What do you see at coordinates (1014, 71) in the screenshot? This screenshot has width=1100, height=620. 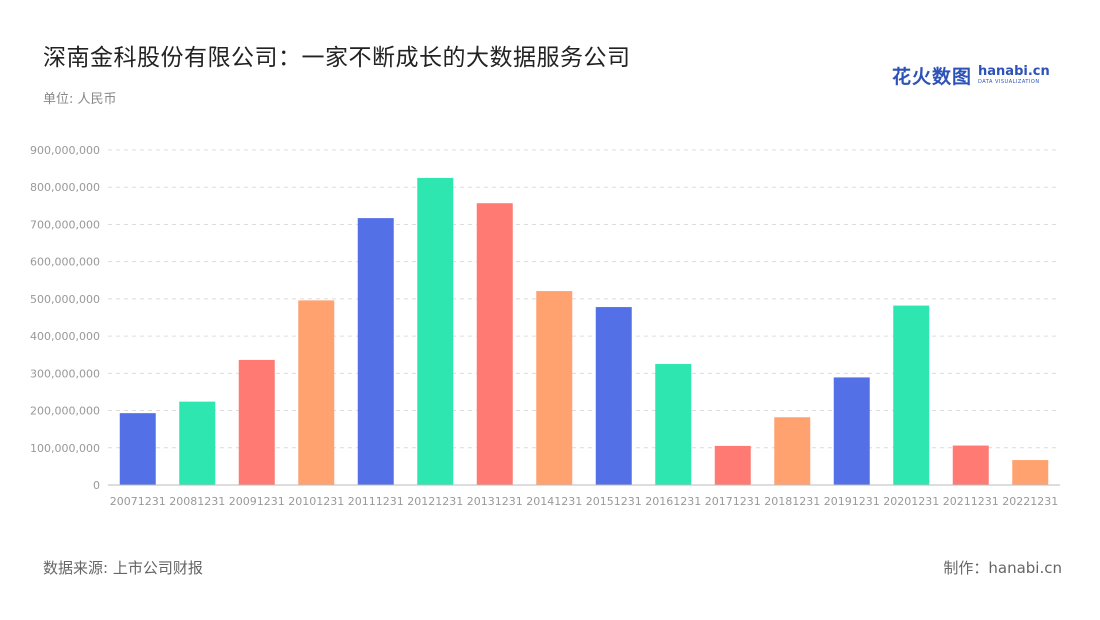 I see `logo-en-text: hanabi.cn` at bounding box center [1014, 71].